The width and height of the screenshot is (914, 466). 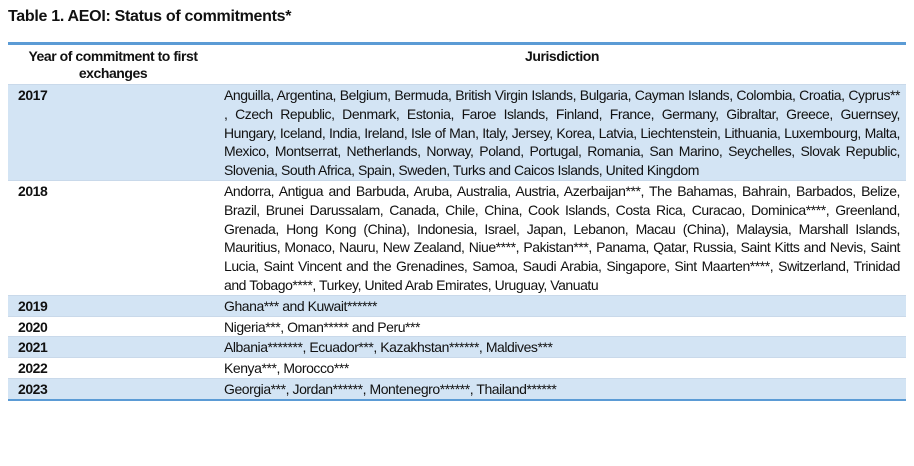 What do you see at coordinates (457, 368) in the screenshot?
I see `table-row: 2022 Kenya***, Morocco***` at bounding box center [457, 368].